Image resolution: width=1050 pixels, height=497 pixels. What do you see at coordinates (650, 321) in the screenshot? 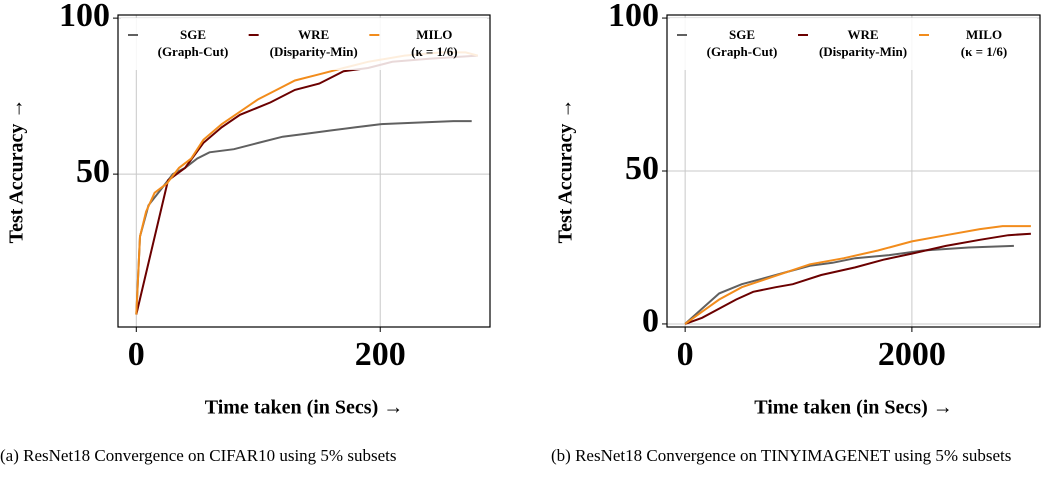
I see `y-tick-label: 0` at bounding box center [650, 321].